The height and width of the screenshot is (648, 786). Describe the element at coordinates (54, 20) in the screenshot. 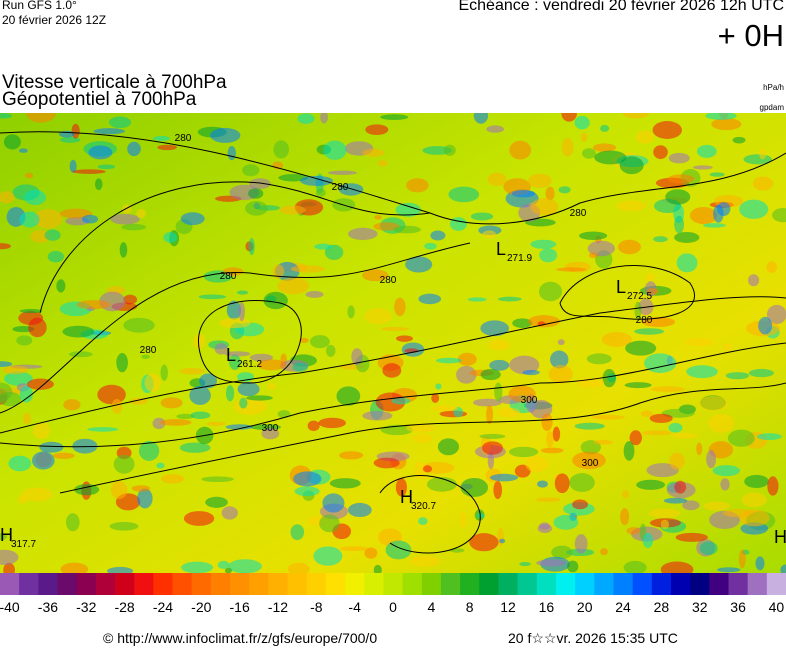

I see `run-date: 20 février 2026 12Z` at that location.